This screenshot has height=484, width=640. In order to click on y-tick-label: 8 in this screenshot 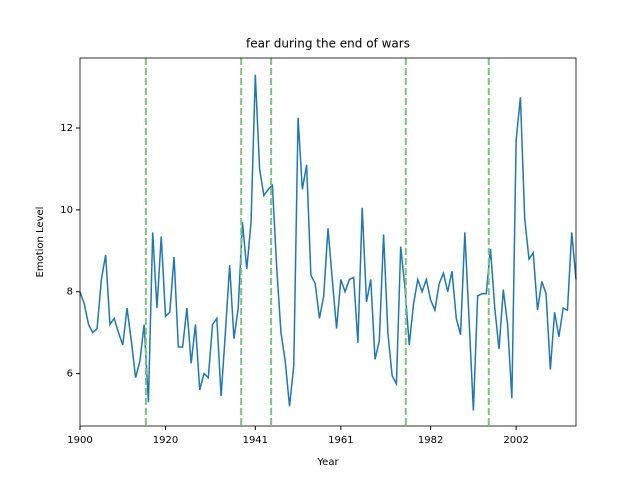, I will do `click(70, 292)`.